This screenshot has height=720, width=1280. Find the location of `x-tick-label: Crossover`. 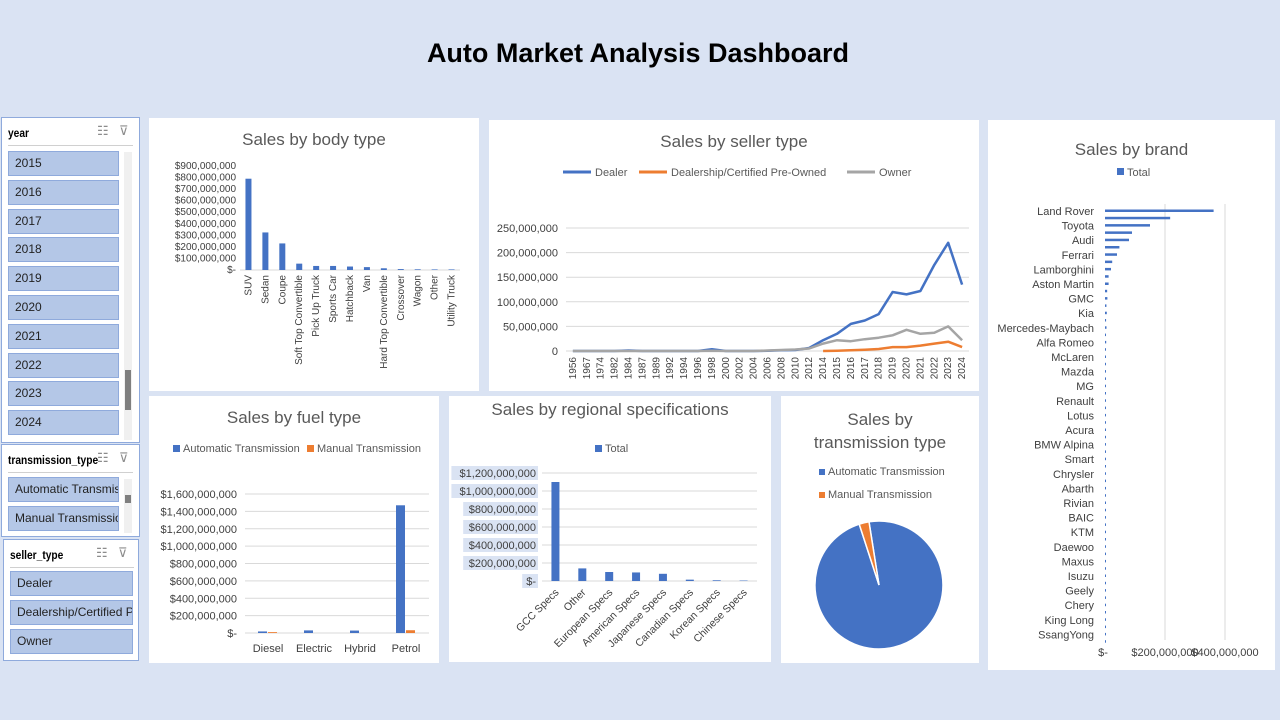

x-tick-label: Crossover is located at coordinates (401, 297).